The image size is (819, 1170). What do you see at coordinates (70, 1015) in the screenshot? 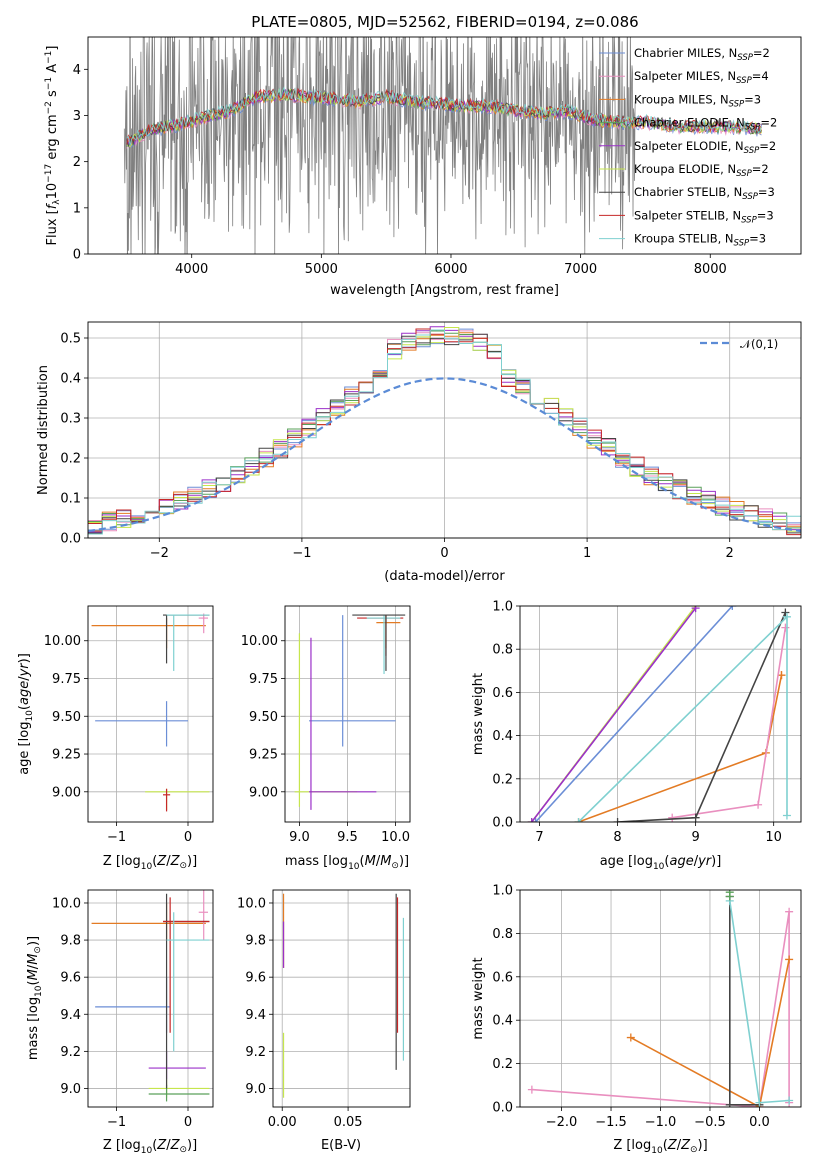
I see `y-tick-label: 9.4` at bounding box center [70, 1015].